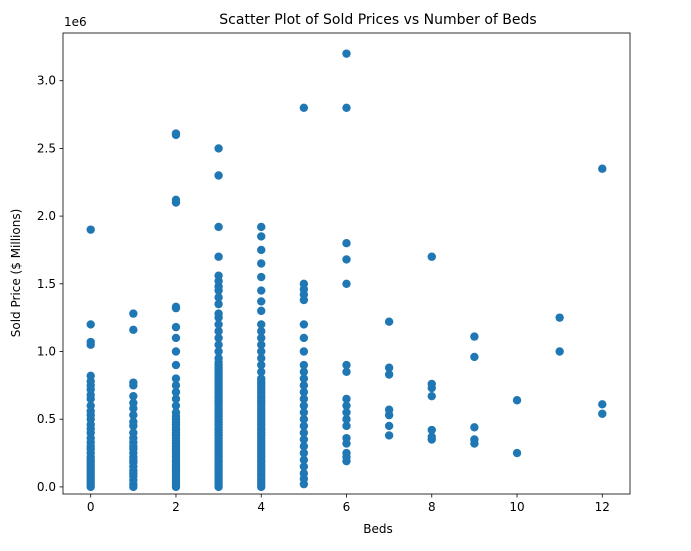 This screenshot has width=691, height=551. Describe the element at coordinates (46, 352) in the screenshot. I see `y-tick-label: 1.0` at that location.